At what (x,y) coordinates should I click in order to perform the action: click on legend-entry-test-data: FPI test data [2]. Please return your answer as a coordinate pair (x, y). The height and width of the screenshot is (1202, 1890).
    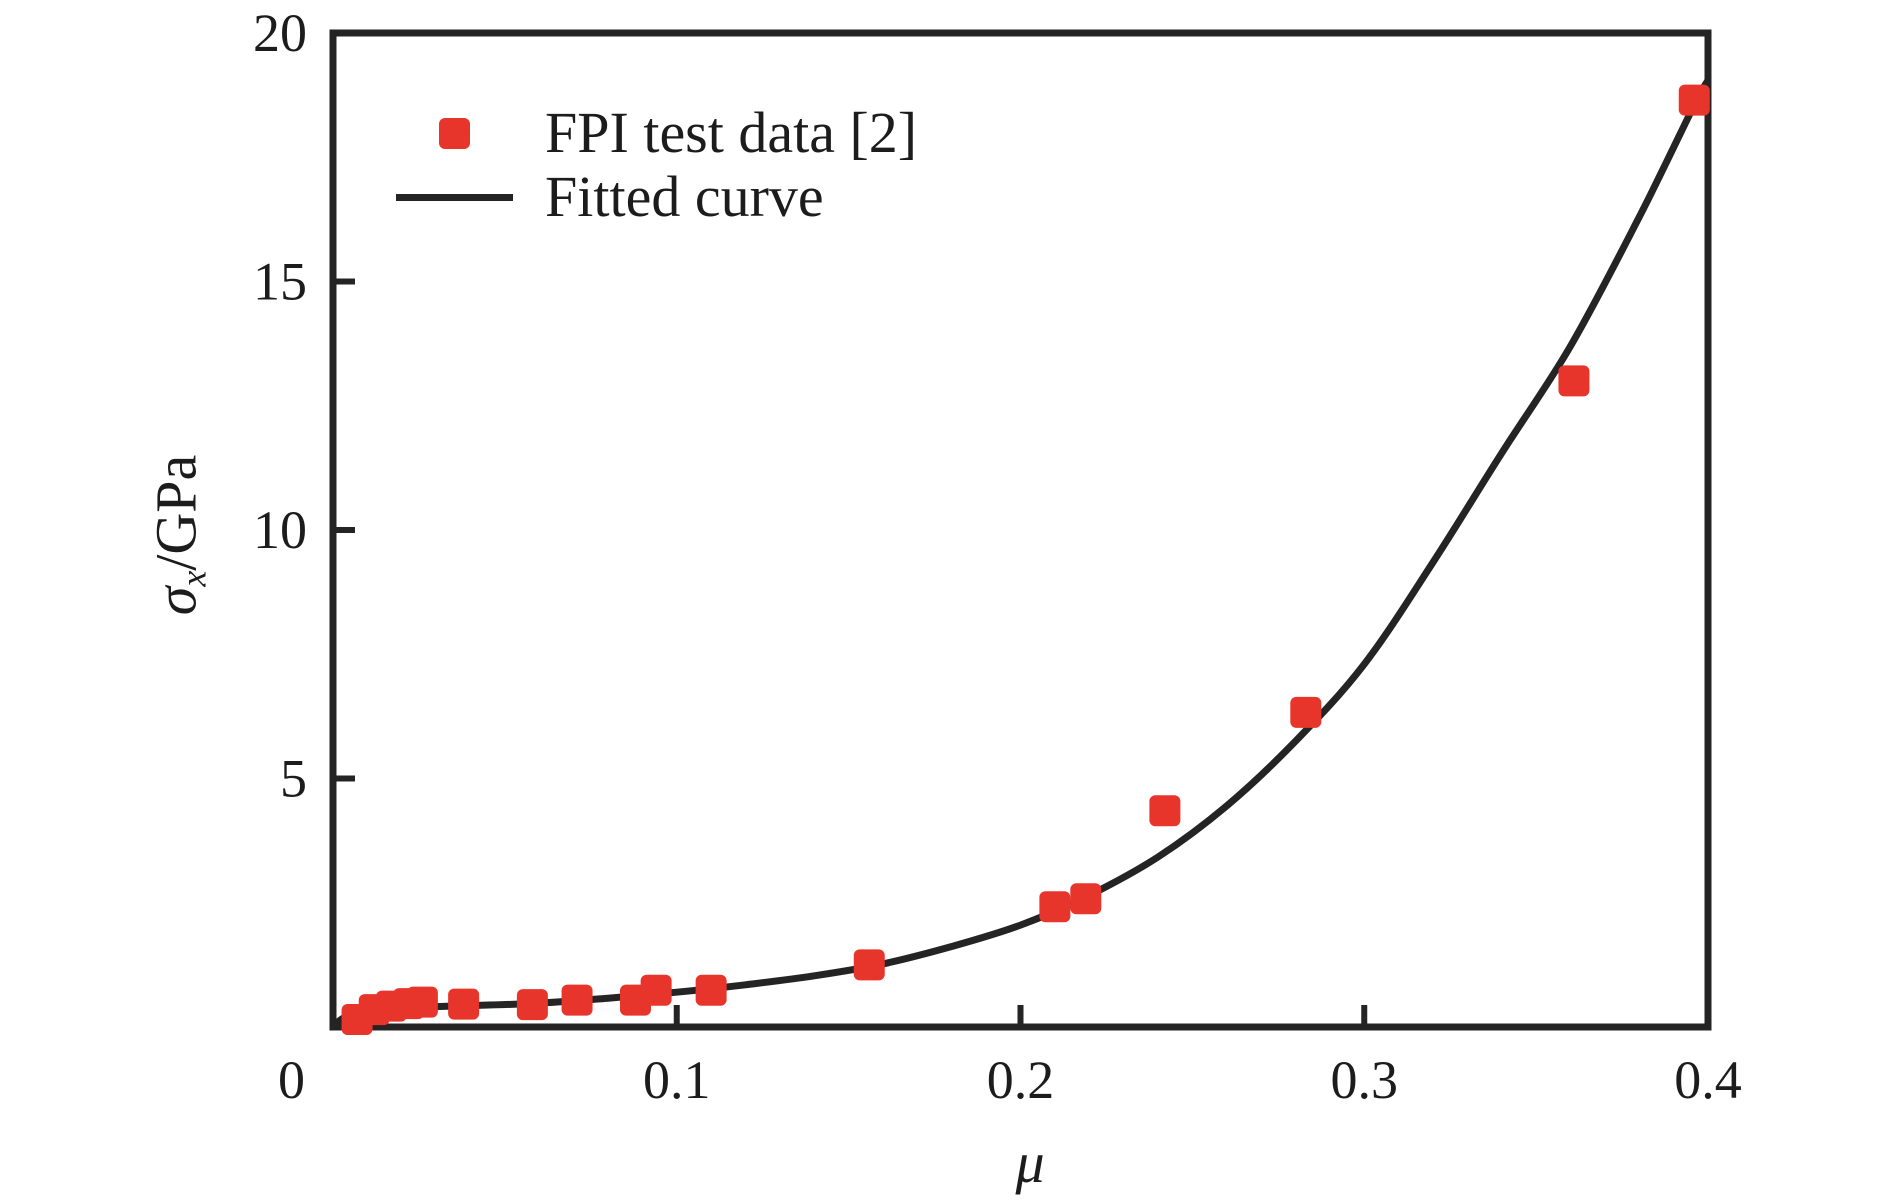
    Looking at the image, I should click on (656, 133).